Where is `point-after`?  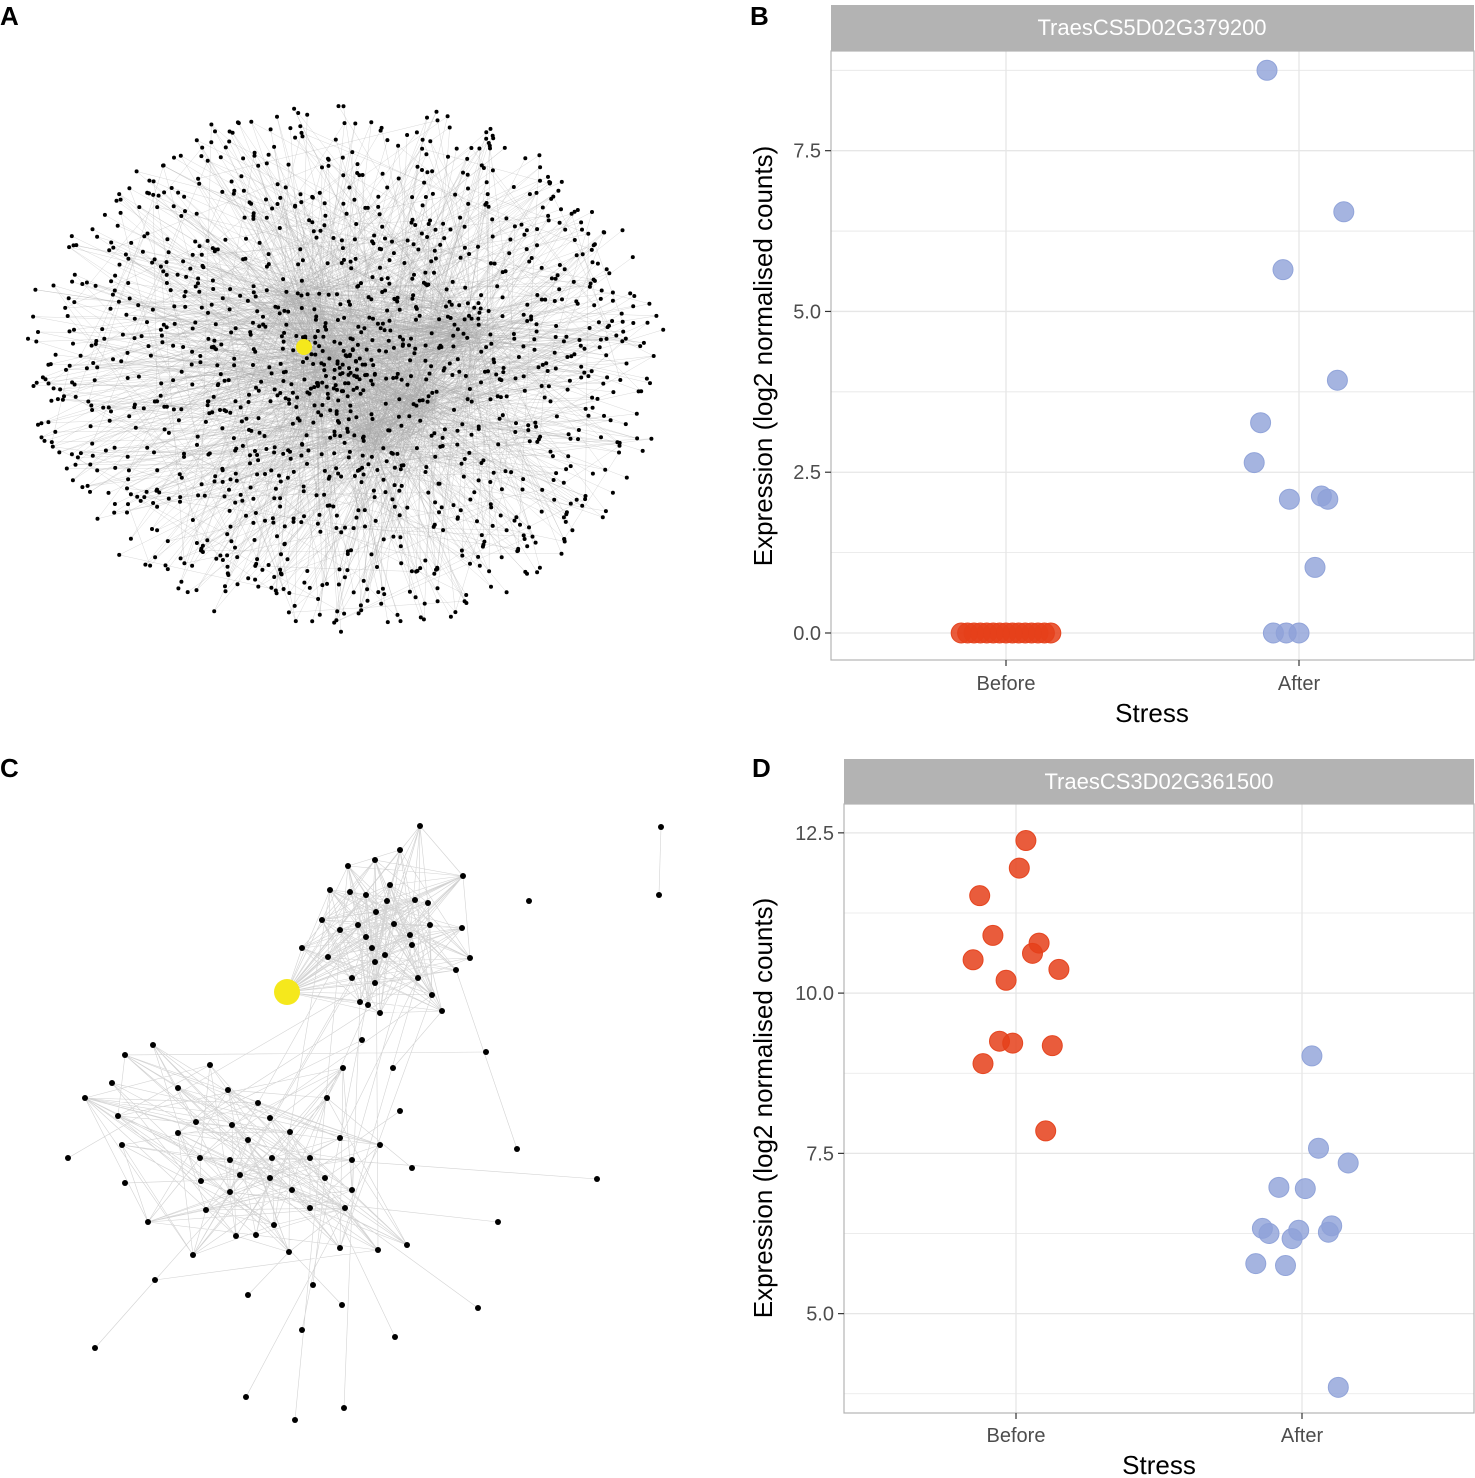
point-after is located at coordinates (1318, 1148).